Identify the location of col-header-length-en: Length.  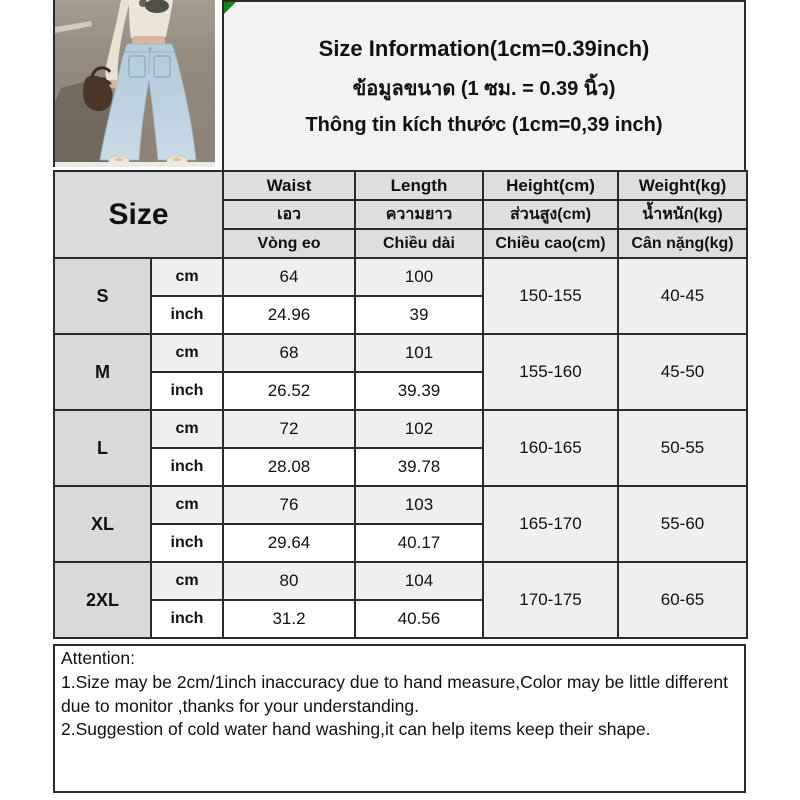
(419, 185).